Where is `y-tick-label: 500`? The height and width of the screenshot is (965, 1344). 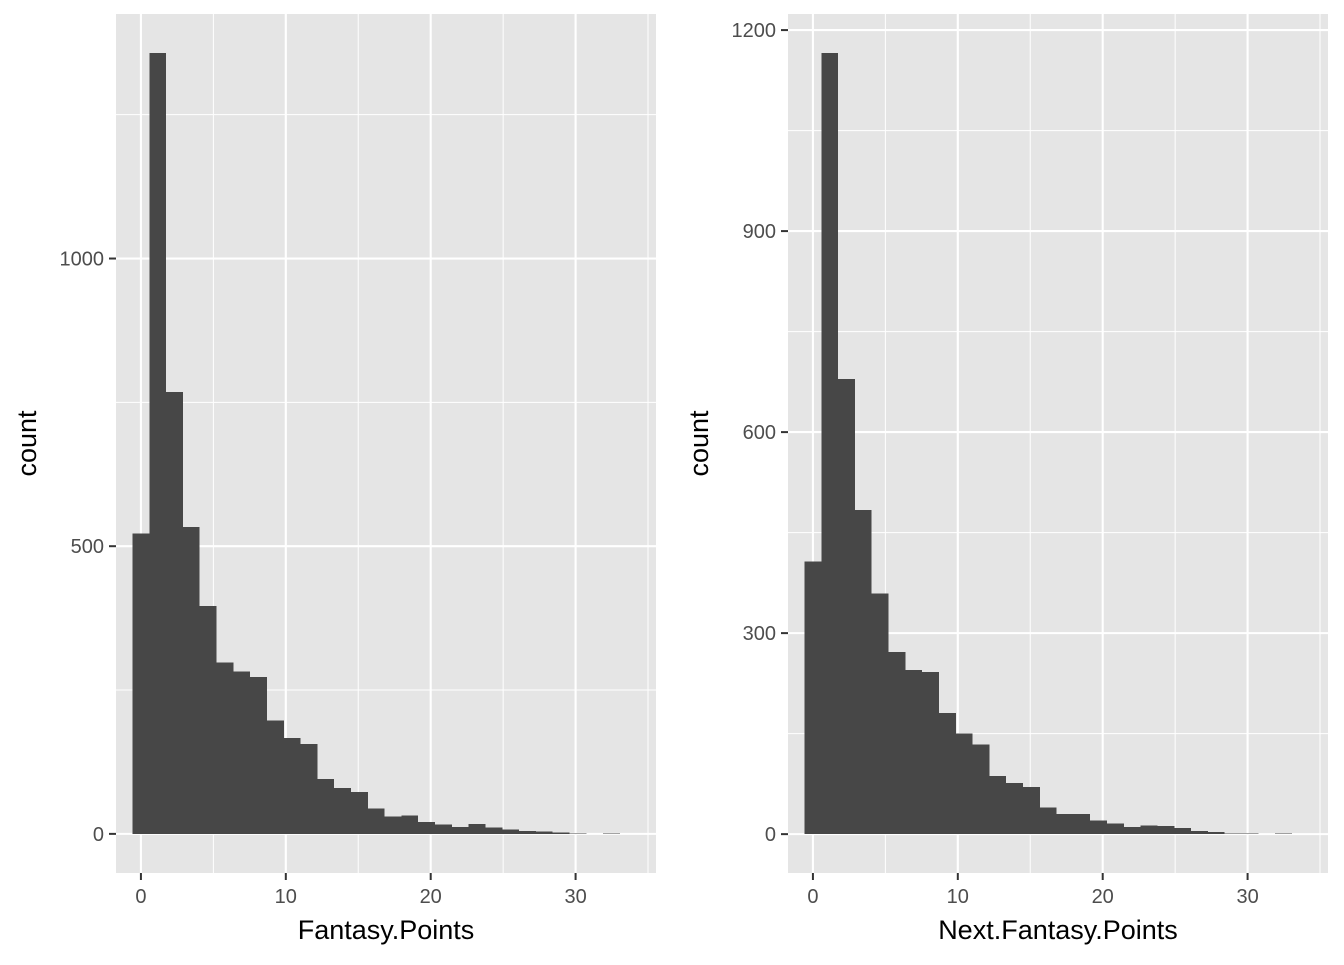
y-tick-label: 500 is located at coordinates (87, 547).